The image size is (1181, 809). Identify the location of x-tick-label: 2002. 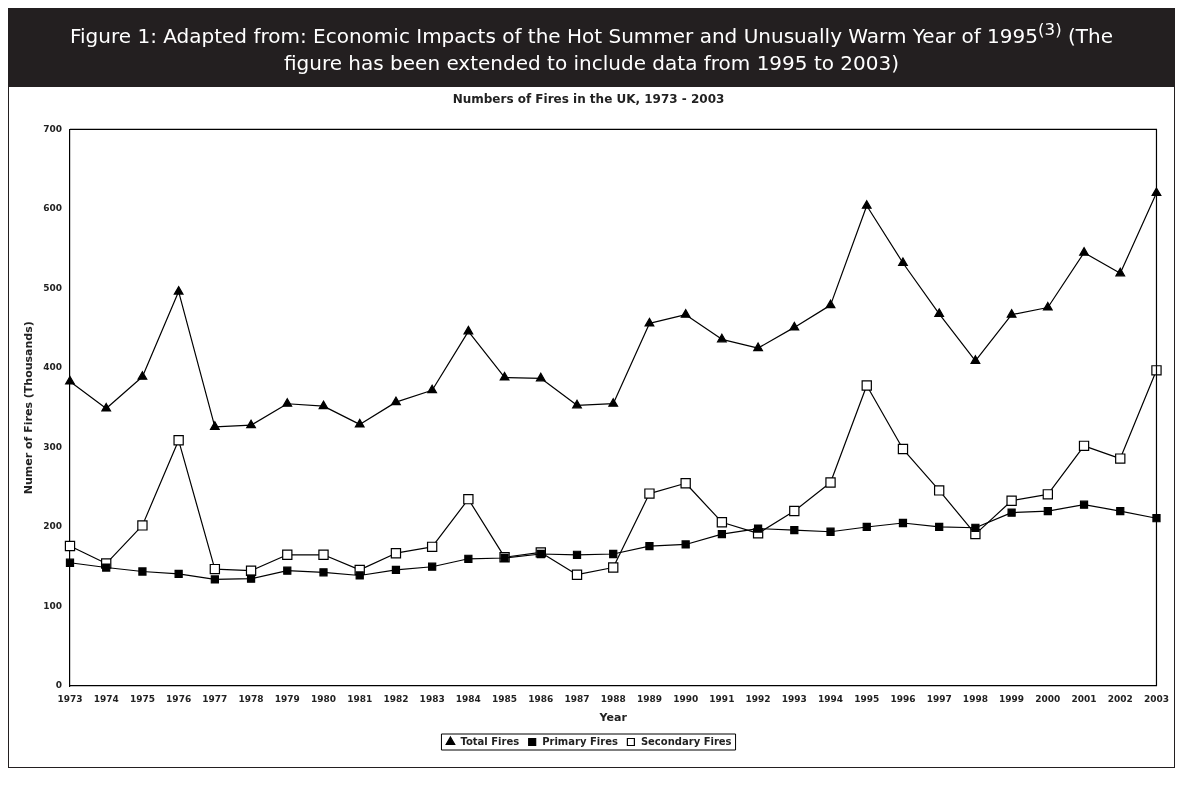
(1120, 698).